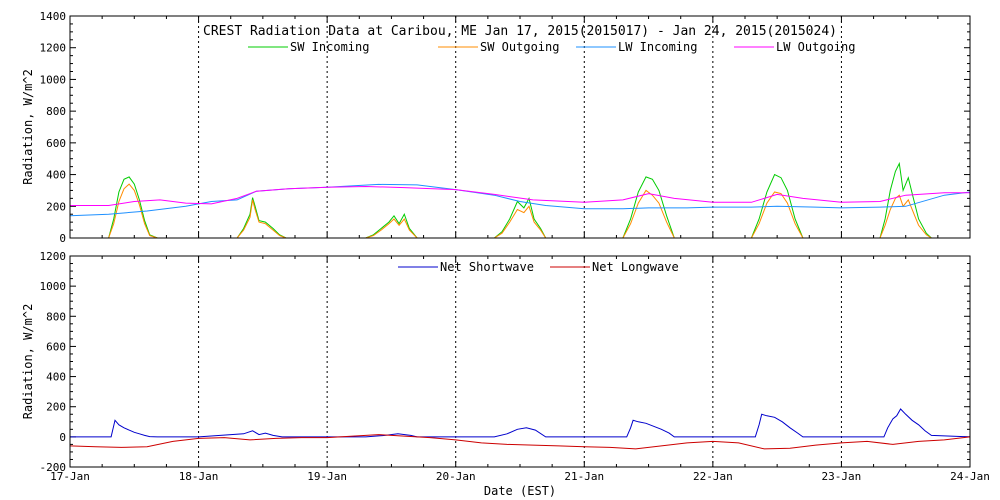 The width and height of the screenshot is (1000, 500). I want to click on legend-label-lw-outgoing: LW Outgoing, so click(815, 47).